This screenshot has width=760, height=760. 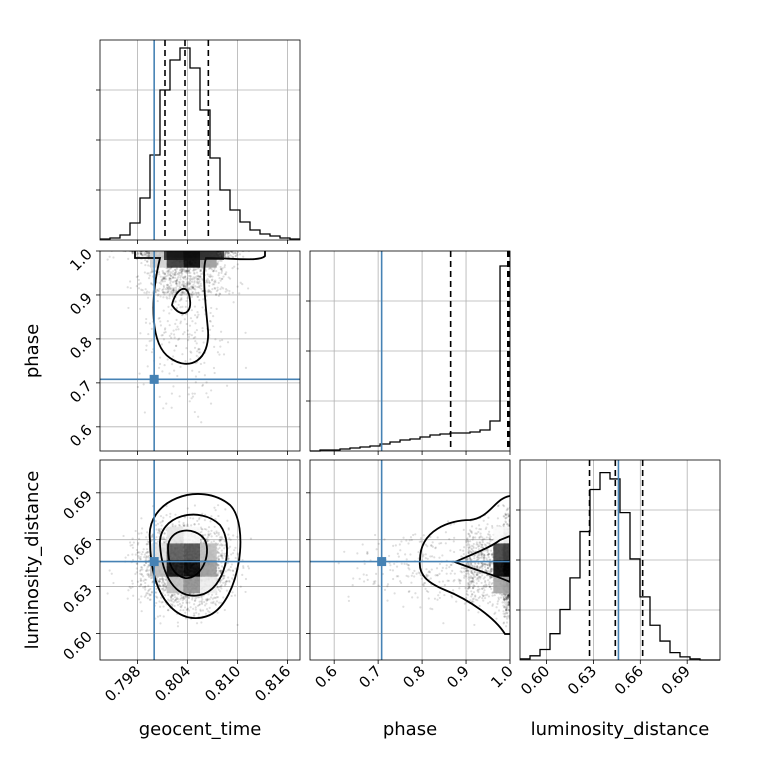 I want to click on hist-panel-luminosity_distance, so click(x=618, y=561).